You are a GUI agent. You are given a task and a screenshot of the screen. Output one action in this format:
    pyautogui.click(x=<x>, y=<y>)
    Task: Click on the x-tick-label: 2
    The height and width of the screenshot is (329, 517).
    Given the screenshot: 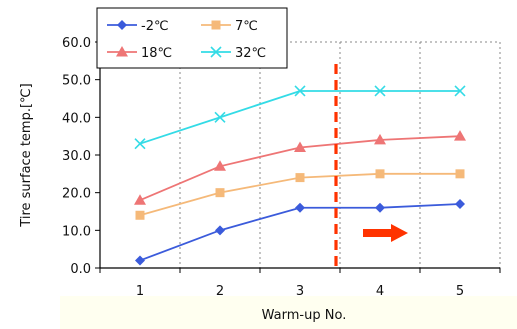 What is the action you would take?
    pyautogui.click(x=220, y=291)
    